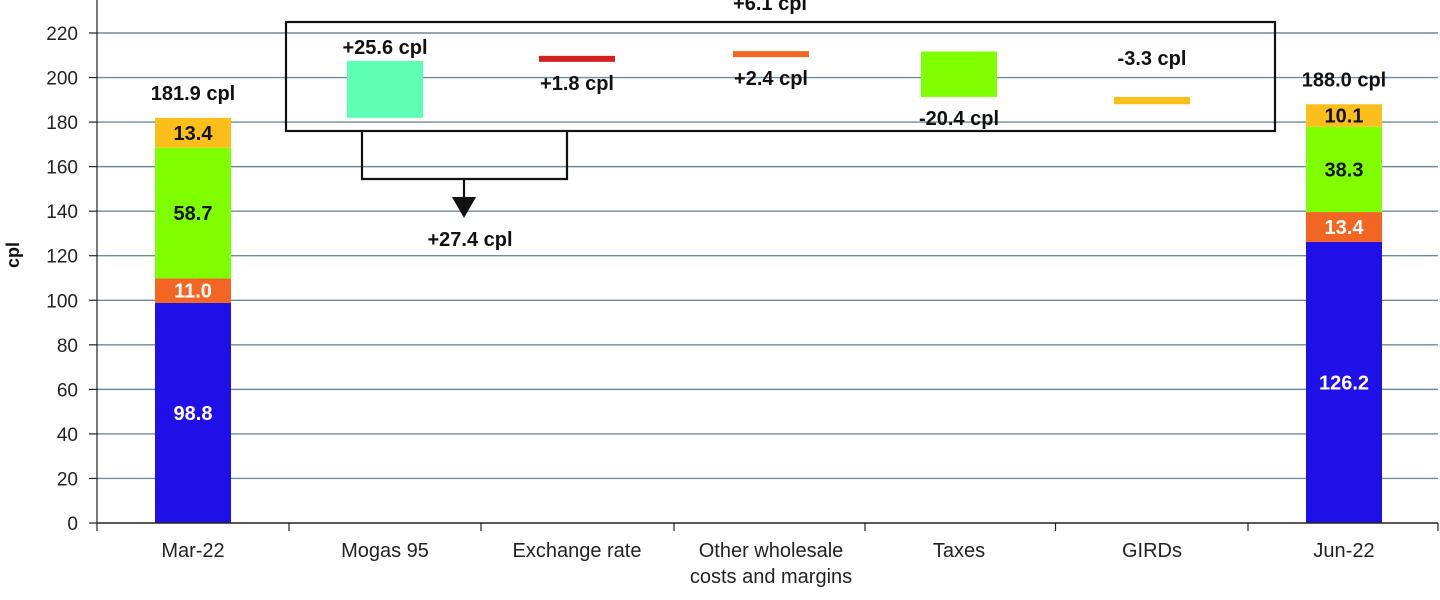 This screenshot has height=600, width=1440. I want to click on bar-segment-label: 38.3, so click(1344, 170).